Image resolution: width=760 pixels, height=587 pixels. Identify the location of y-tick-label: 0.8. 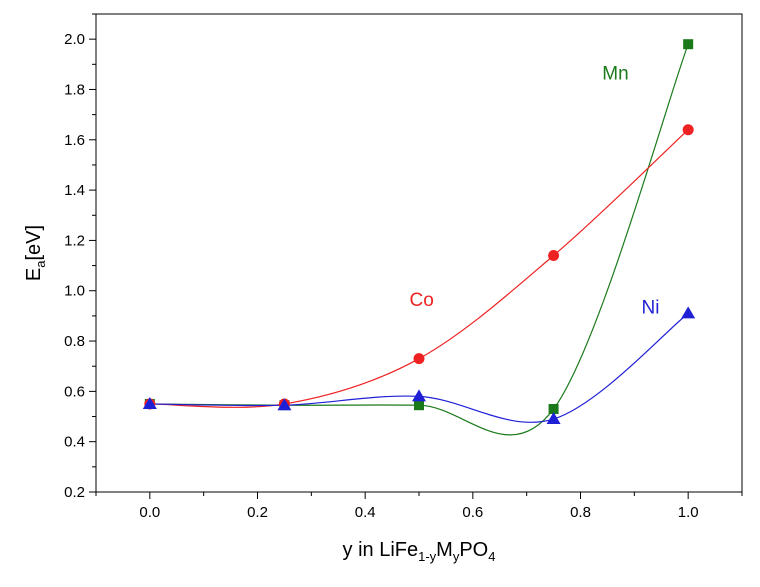
(74, 341).